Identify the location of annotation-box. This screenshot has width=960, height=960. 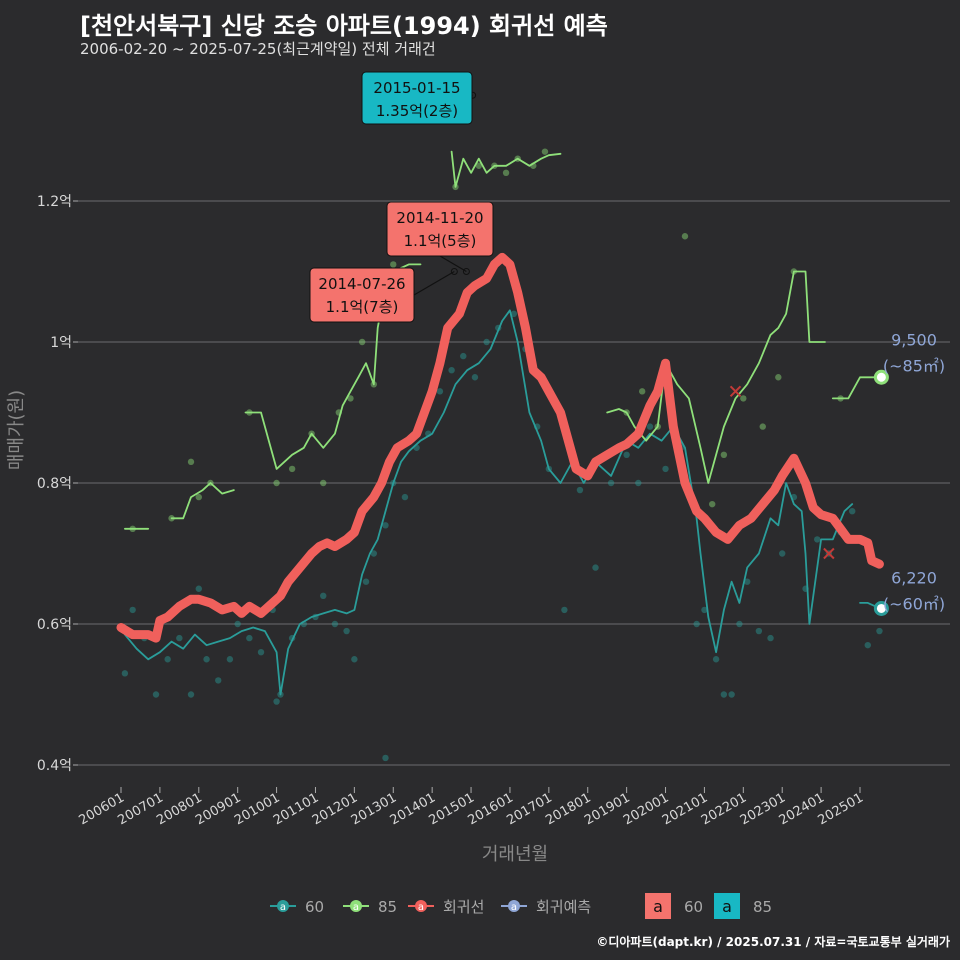
(362, 295).